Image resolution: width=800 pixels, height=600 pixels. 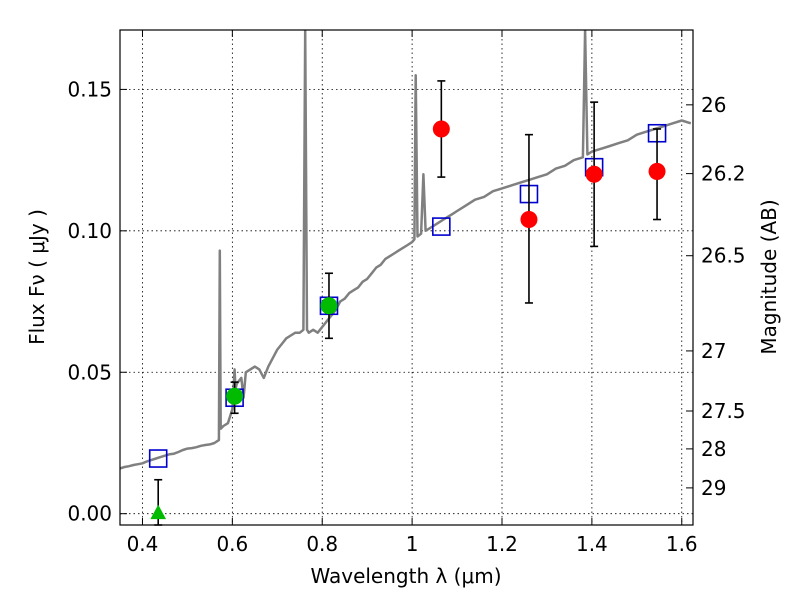 What do you see at coordinates (37, 277) in the screenshot?
I see `y-axis-label: Flux Fν ( μJy )` at bounding box center [37, 277].